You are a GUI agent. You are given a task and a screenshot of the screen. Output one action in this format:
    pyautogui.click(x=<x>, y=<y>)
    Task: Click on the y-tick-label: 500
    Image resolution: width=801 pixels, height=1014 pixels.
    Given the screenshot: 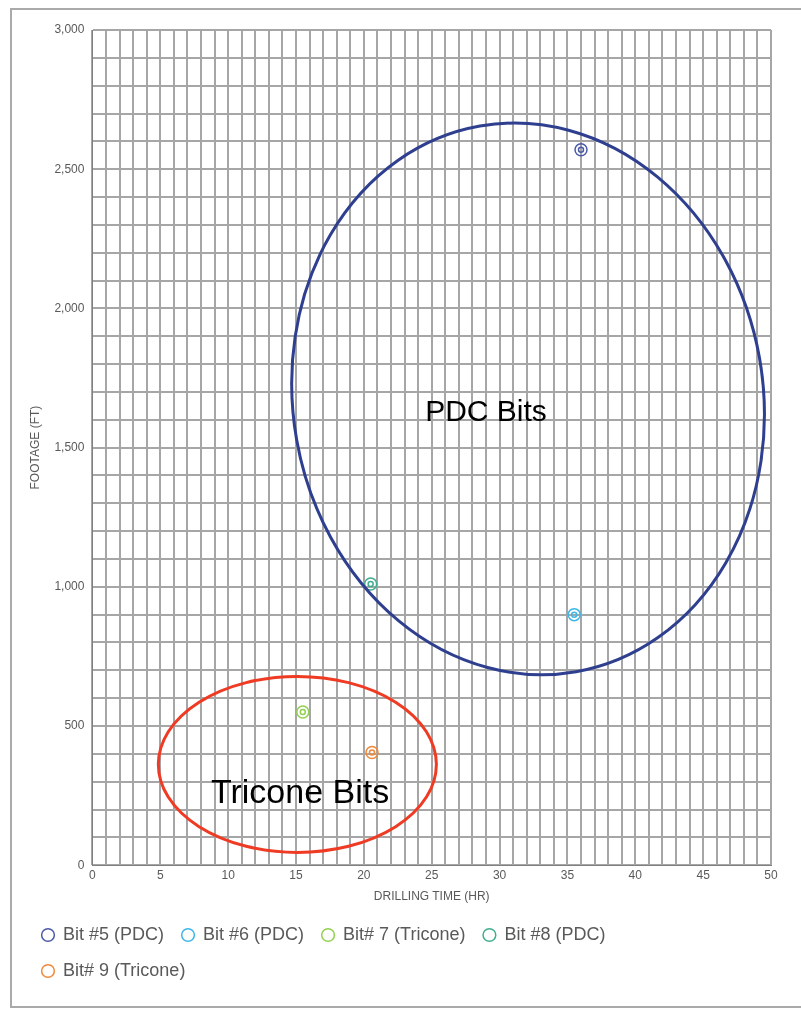 What is the action you would take?
    pyautogui.click(x=74, y=725)
    